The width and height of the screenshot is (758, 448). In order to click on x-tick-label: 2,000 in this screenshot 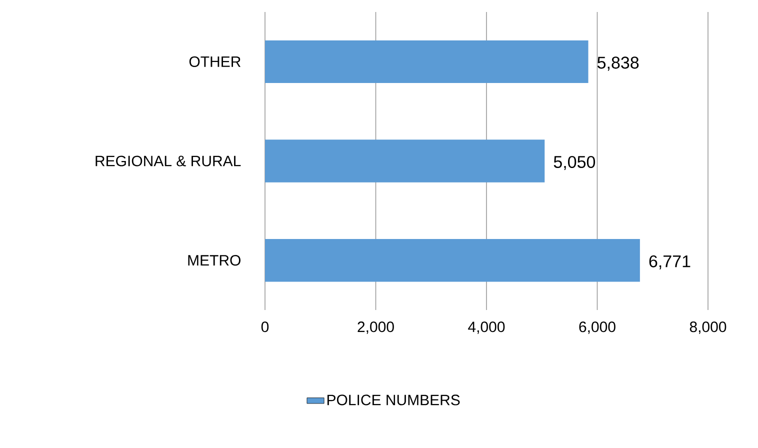, I will do `click(376, 328)`.